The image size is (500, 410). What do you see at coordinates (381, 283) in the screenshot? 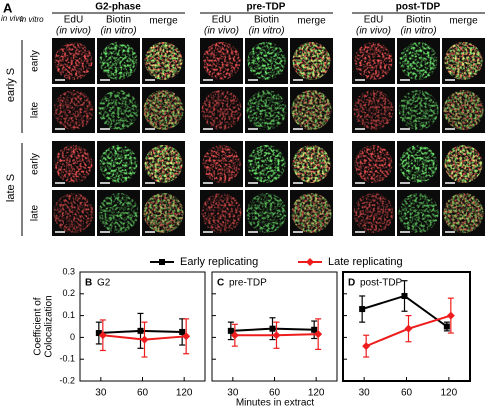
I see `chart-title: post-TDP` at bounding box center [381, 283].